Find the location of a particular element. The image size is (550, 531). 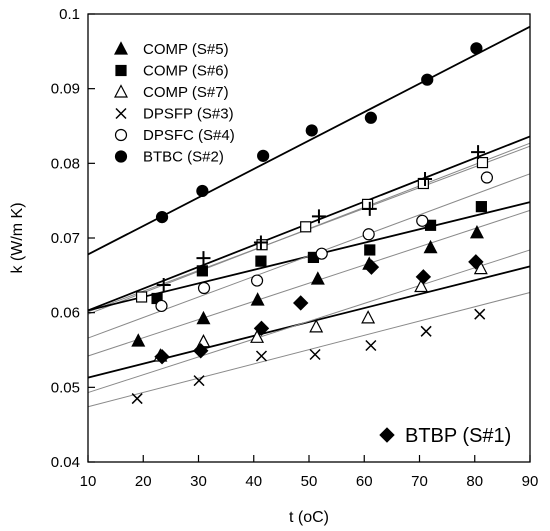

y-tick-label: 0.05 is located at coordinates (65, 387).